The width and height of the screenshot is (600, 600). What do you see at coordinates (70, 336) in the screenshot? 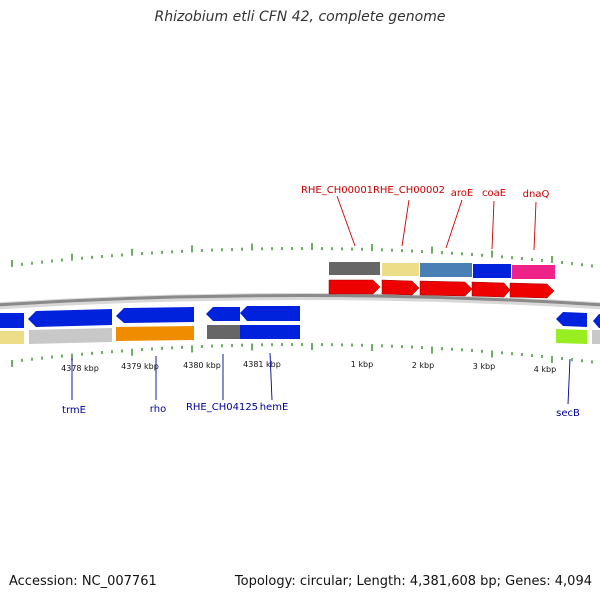
I see `feature-box-trme` at bounding box center [70, 336].